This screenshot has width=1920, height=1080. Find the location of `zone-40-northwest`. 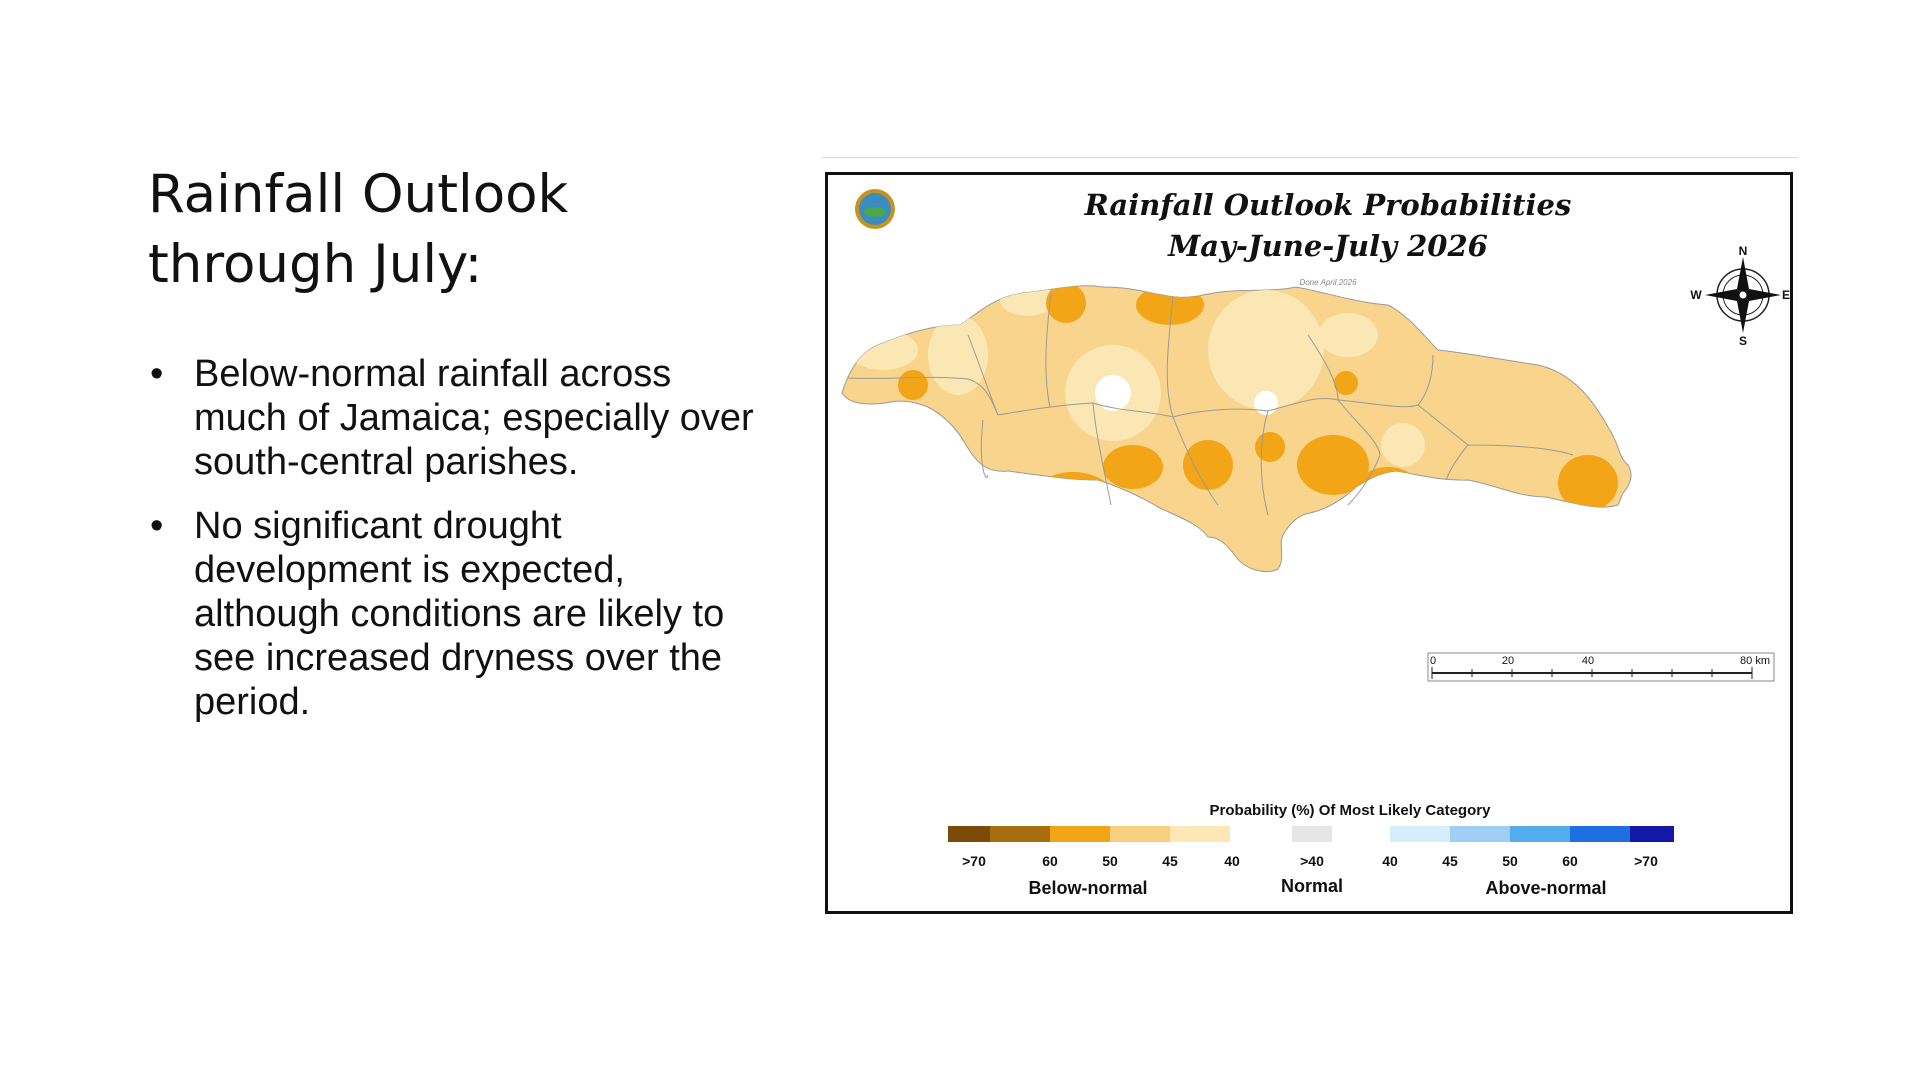

zone-40-northwest is located at coordinates (883, 350).